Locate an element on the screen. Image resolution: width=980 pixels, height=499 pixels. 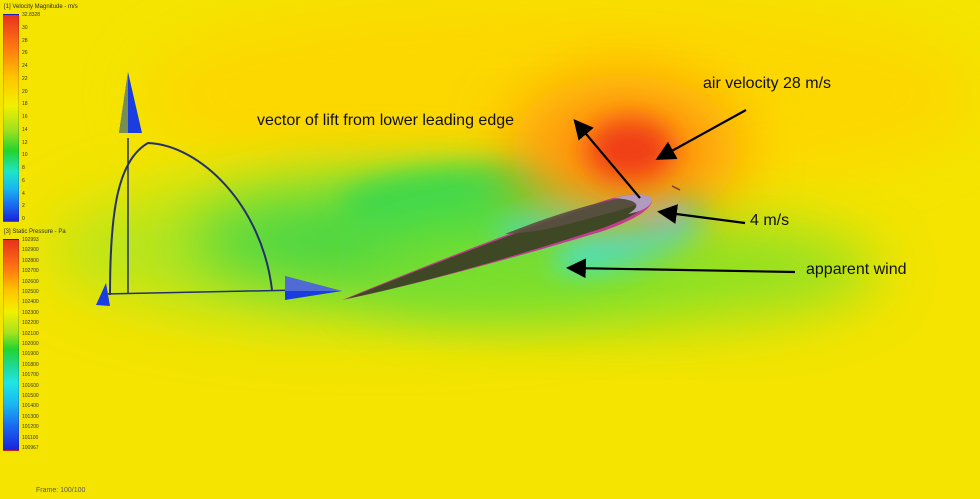
velocity-color-bar is located at coordinates (11, 118).